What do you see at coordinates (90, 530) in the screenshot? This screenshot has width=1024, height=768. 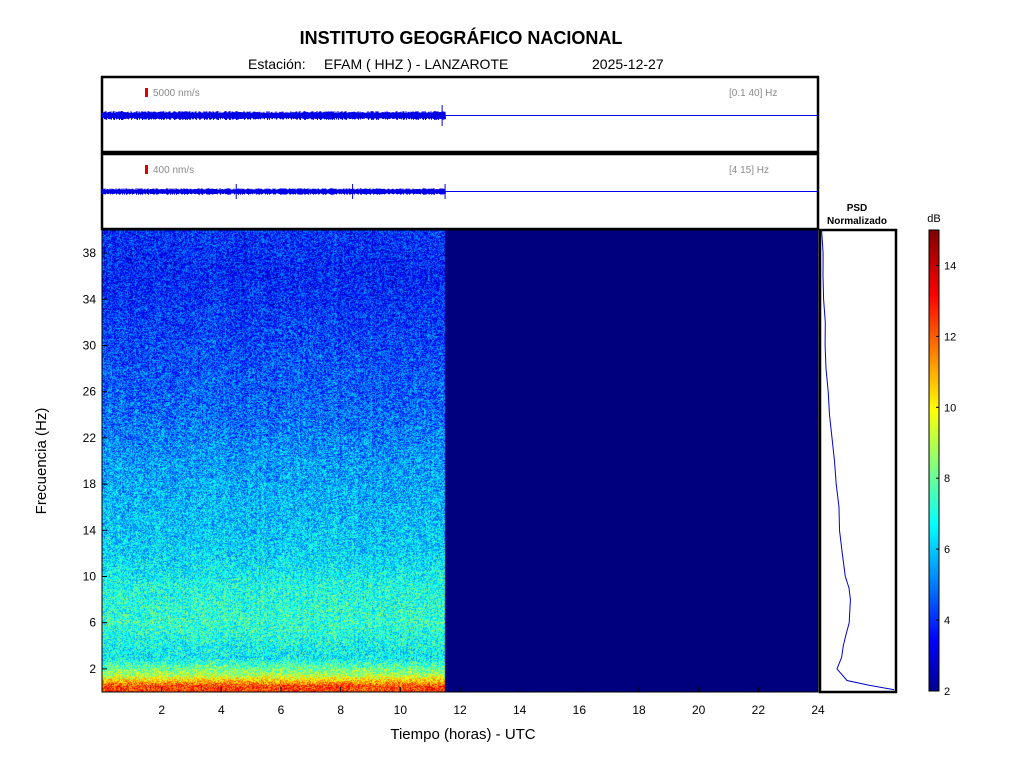 I see `y-tick-label: 14` at bounding box center [90, 530].